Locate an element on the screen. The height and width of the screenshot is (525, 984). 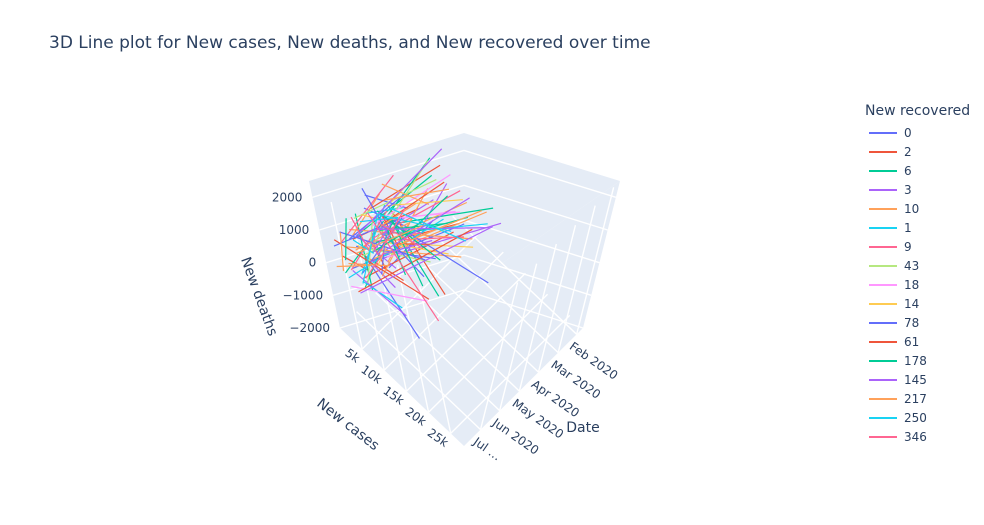
legend-item: 178 is located at coordinates (922, 360).